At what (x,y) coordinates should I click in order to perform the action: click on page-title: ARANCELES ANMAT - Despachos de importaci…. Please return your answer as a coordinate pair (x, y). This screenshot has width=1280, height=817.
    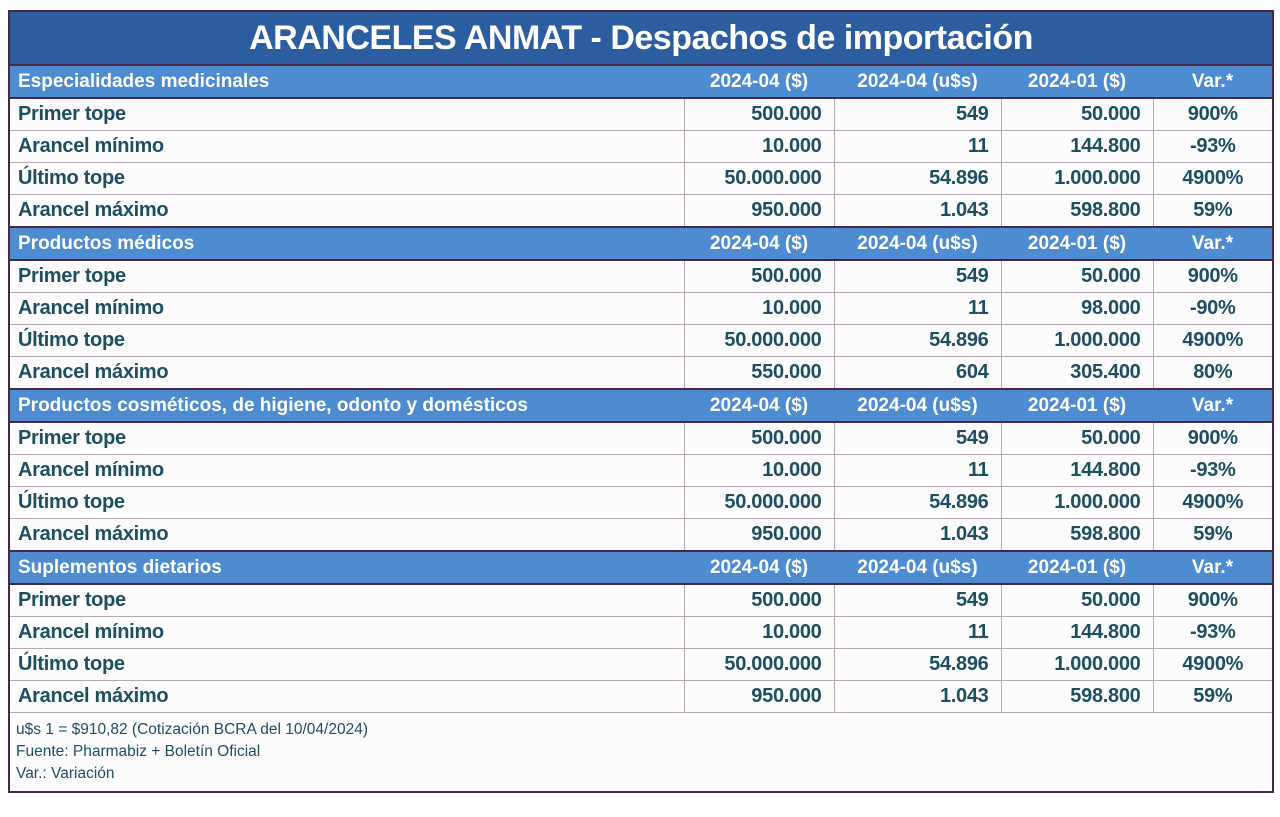
    Looking at the image, I should click on (641, 38).